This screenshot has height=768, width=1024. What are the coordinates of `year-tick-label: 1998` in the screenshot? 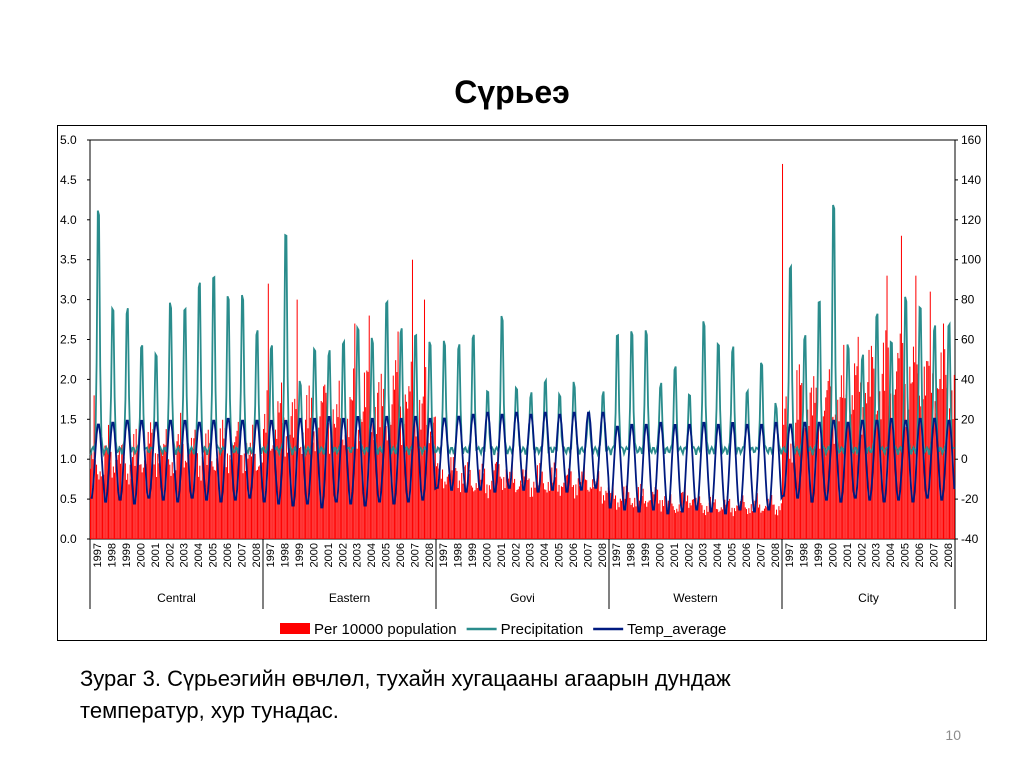 It's located at (286, 555).